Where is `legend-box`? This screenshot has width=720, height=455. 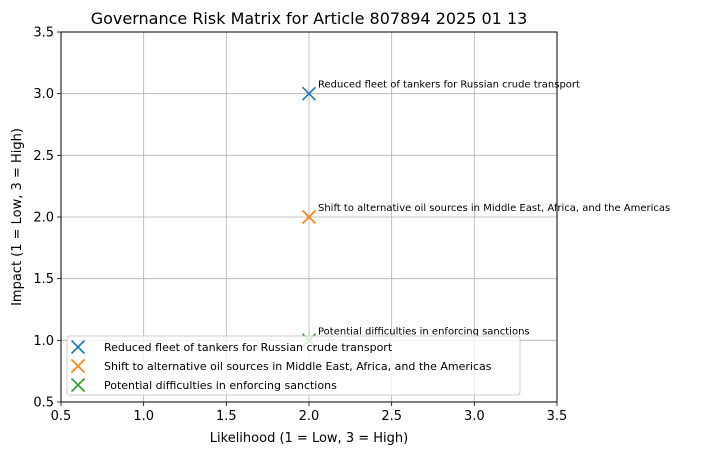 legend-box is located at coordinates (293, 365).